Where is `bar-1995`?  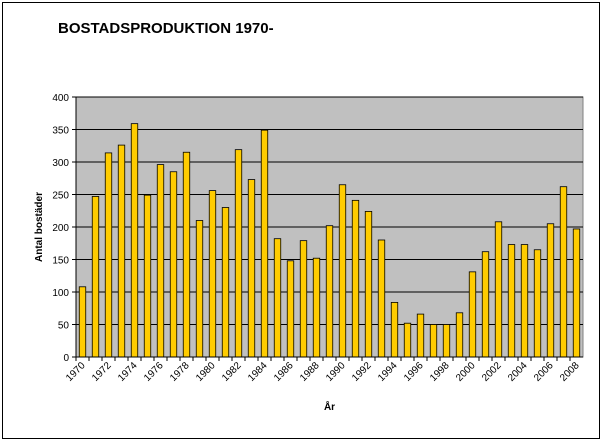 bar-1995 is located at coordinates (407, 340).